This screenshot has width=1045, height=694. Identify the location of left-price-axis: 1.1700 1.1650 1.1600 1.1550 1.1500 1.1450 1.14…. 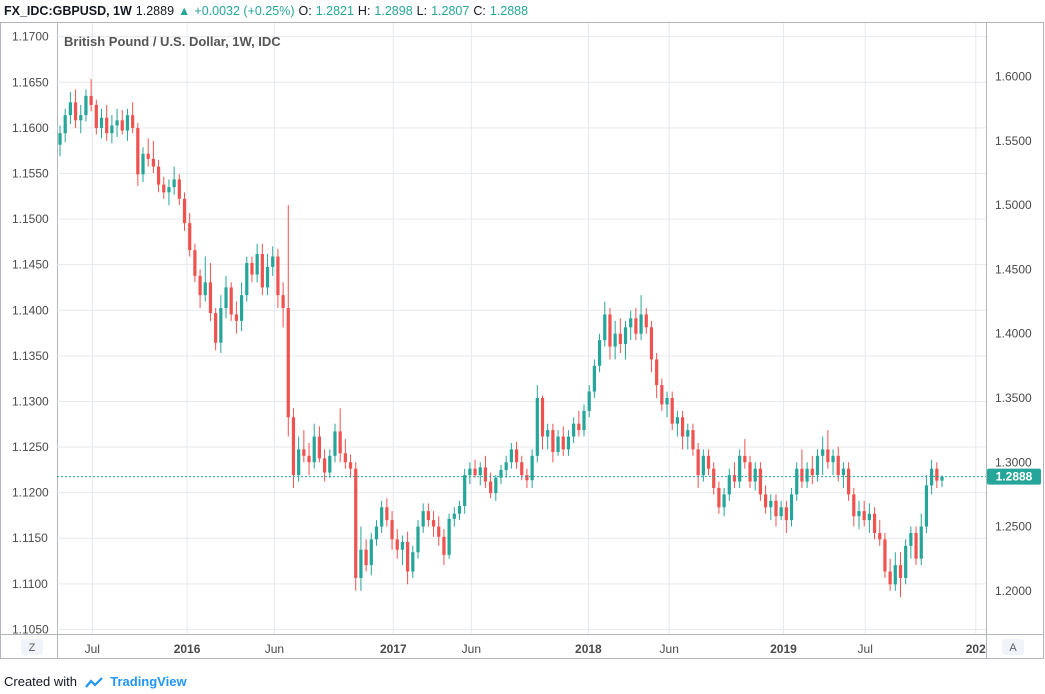
(30, 333).